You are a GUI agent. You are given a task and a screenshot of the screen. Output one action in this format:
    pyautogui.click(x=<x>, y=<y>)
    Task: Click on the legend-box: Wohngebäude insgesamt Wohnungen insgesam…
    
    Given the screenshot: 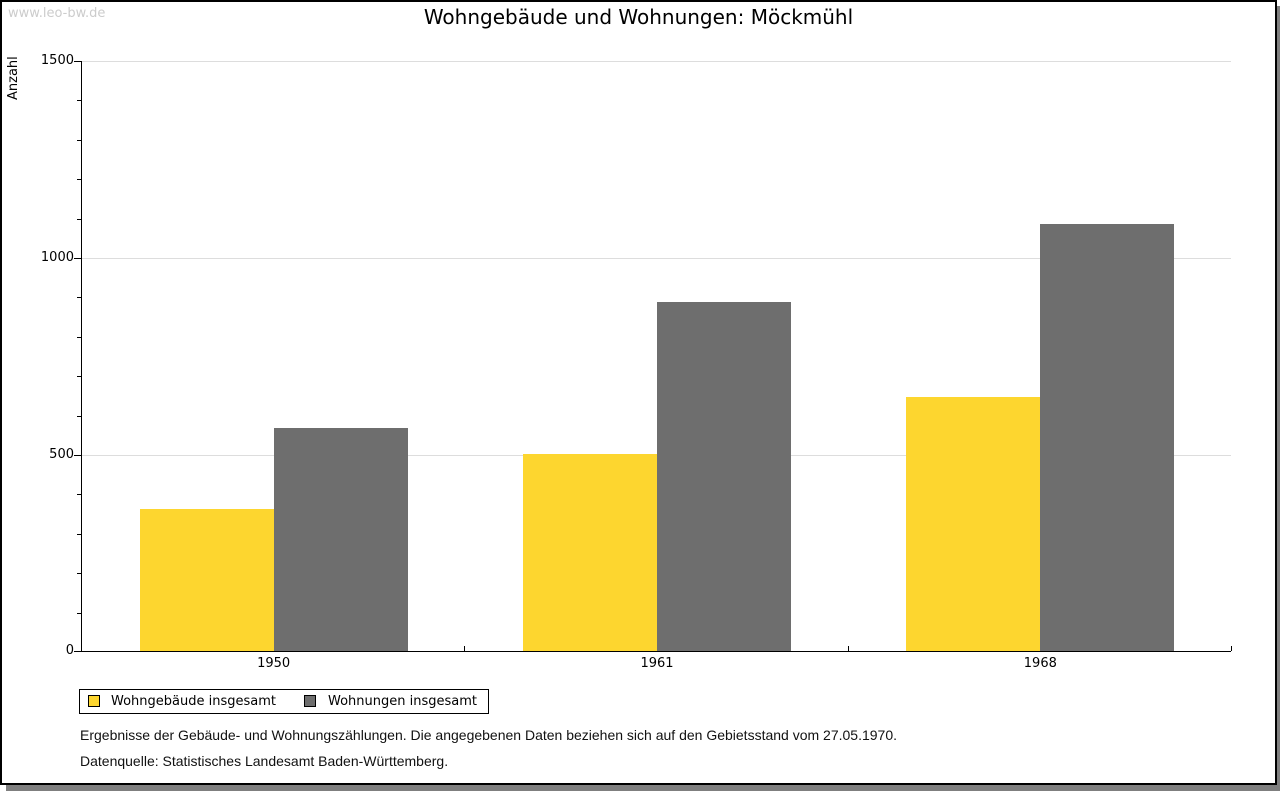 What is the action you would take?
    pyautogui.click(x=284, y=701)
    